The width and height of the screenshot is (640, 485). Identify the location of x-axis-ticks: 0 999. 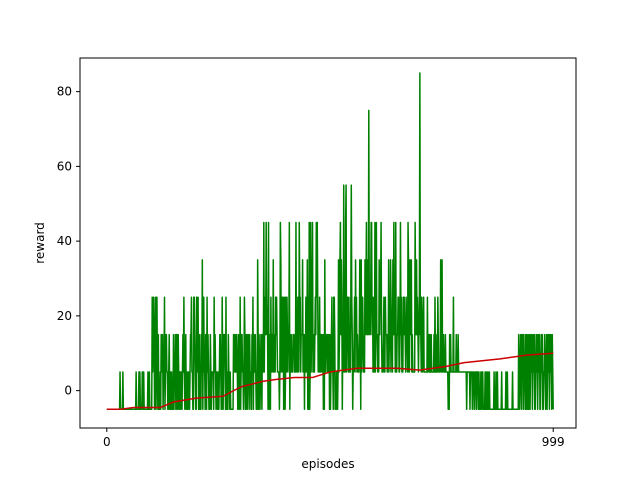
(334, 438).